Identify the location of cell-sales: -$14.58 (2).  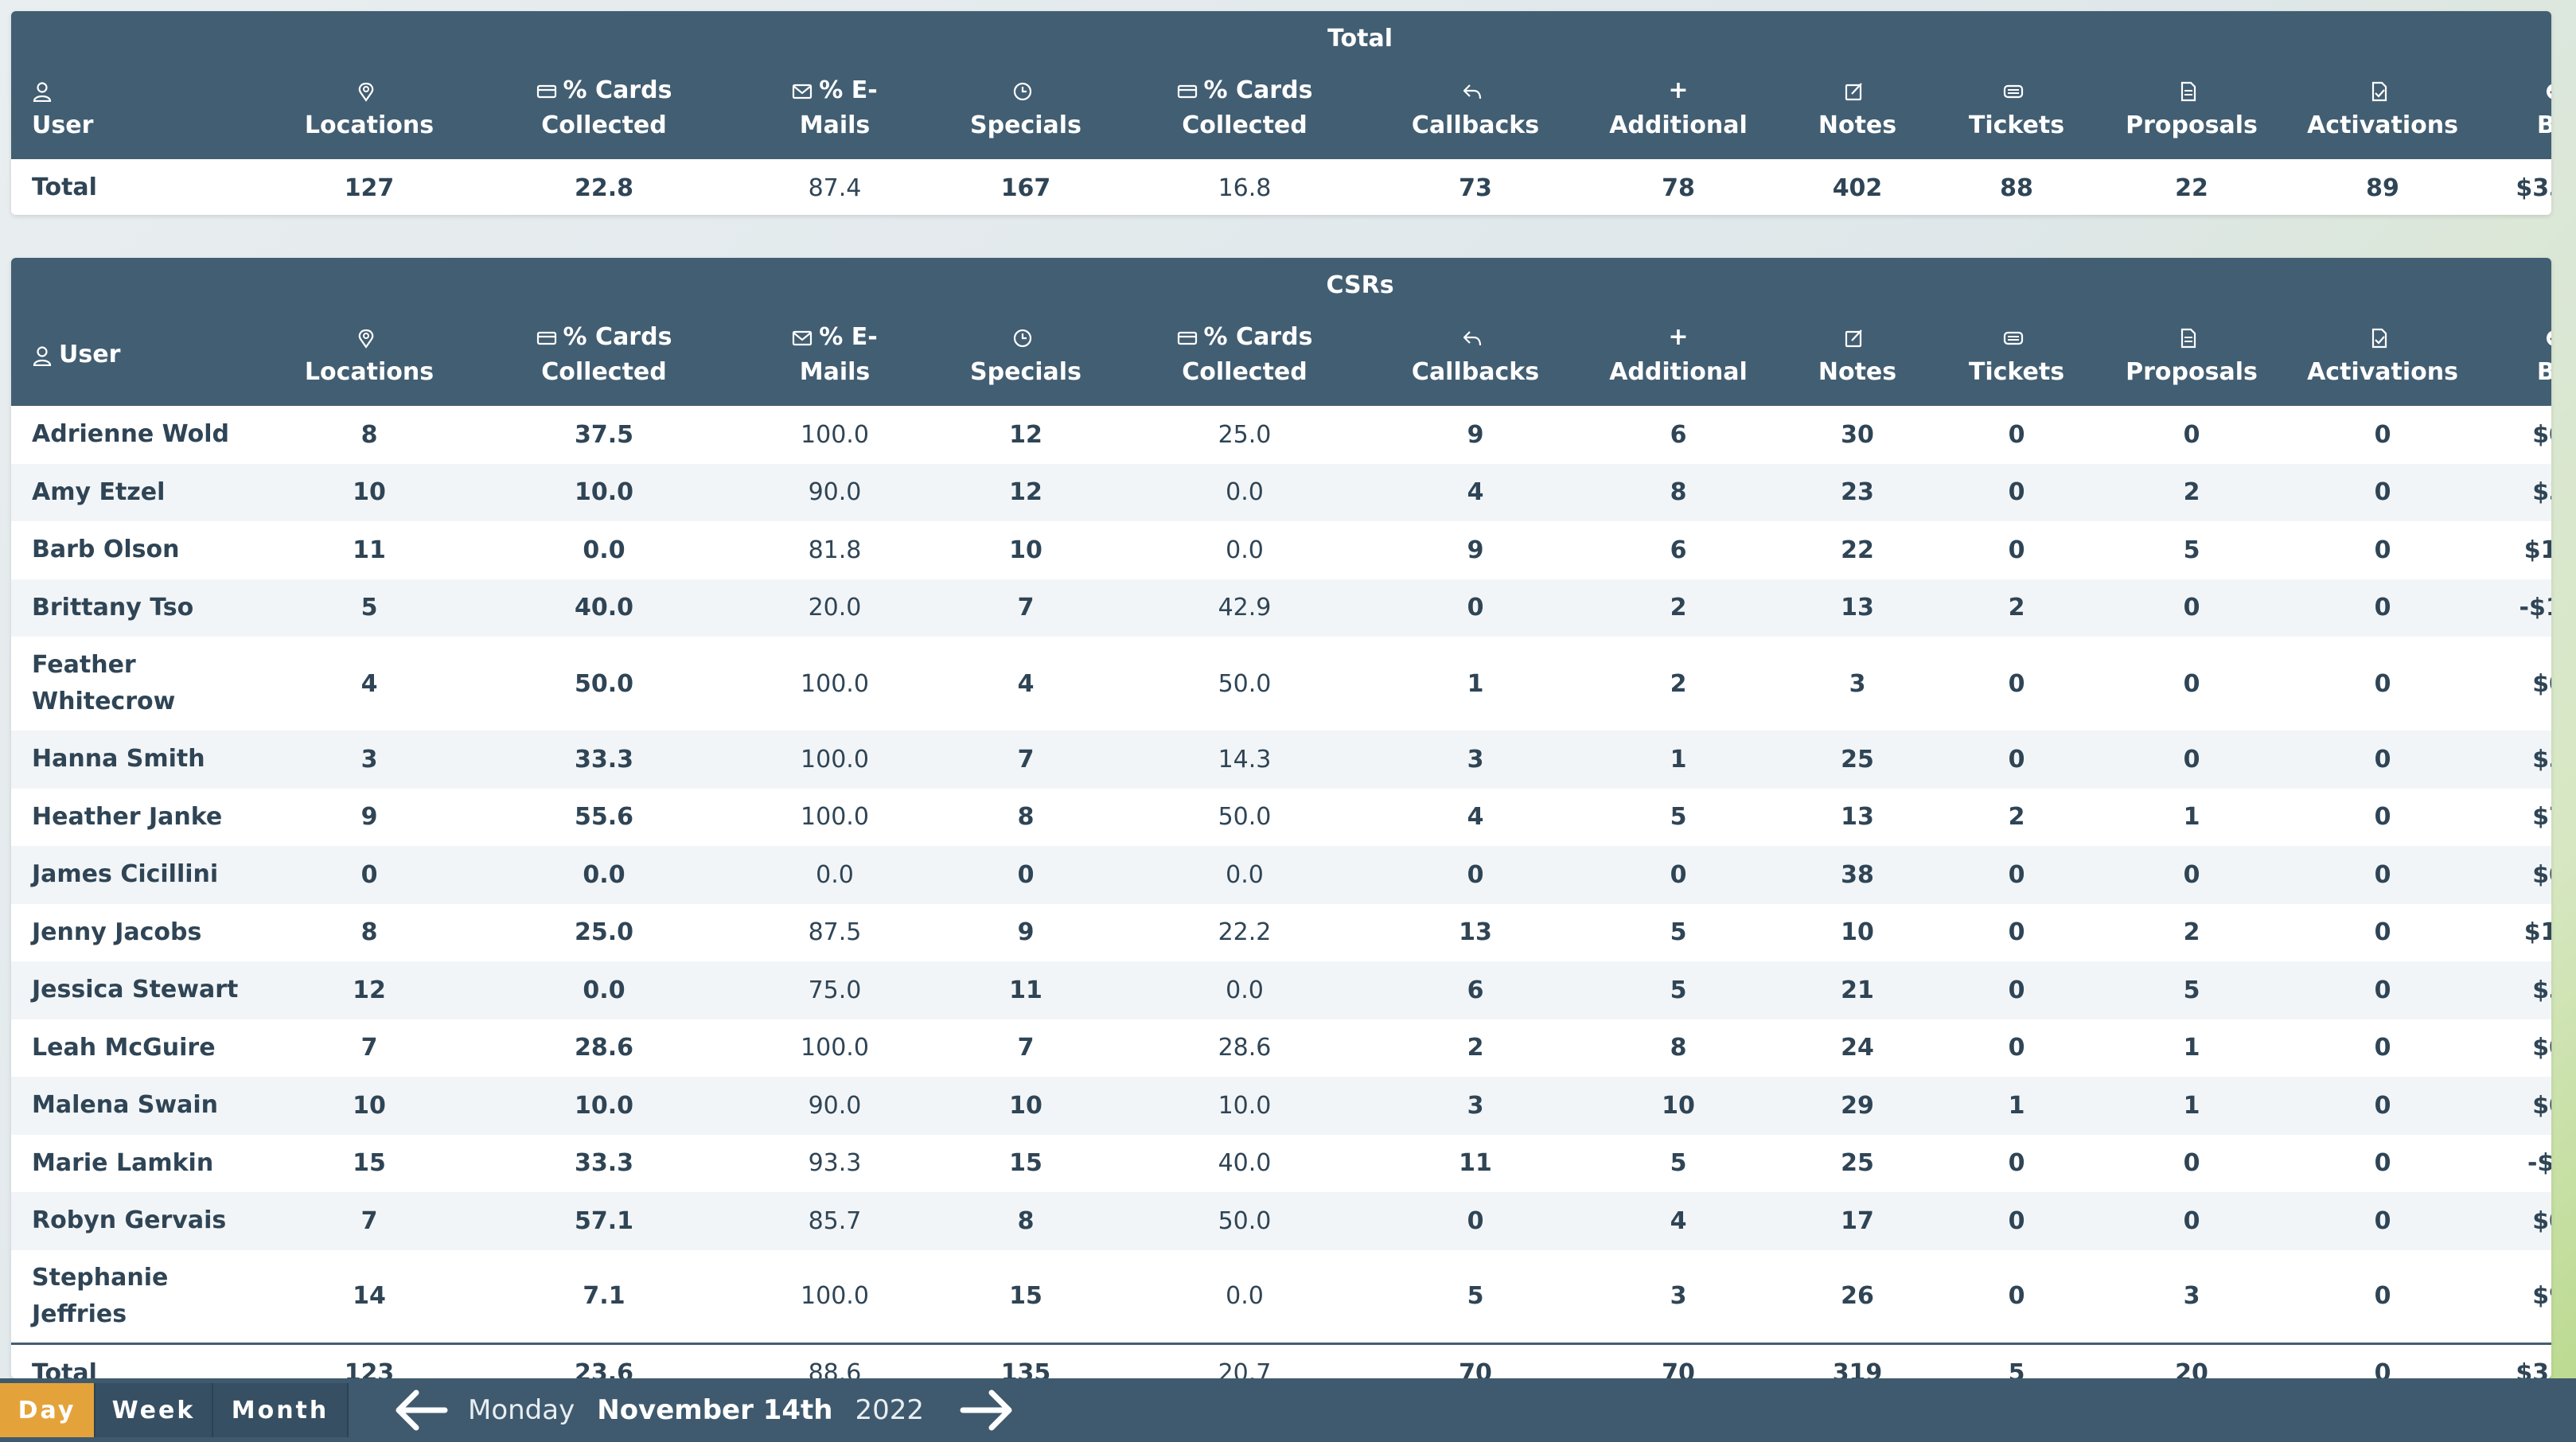
(2514, 608).